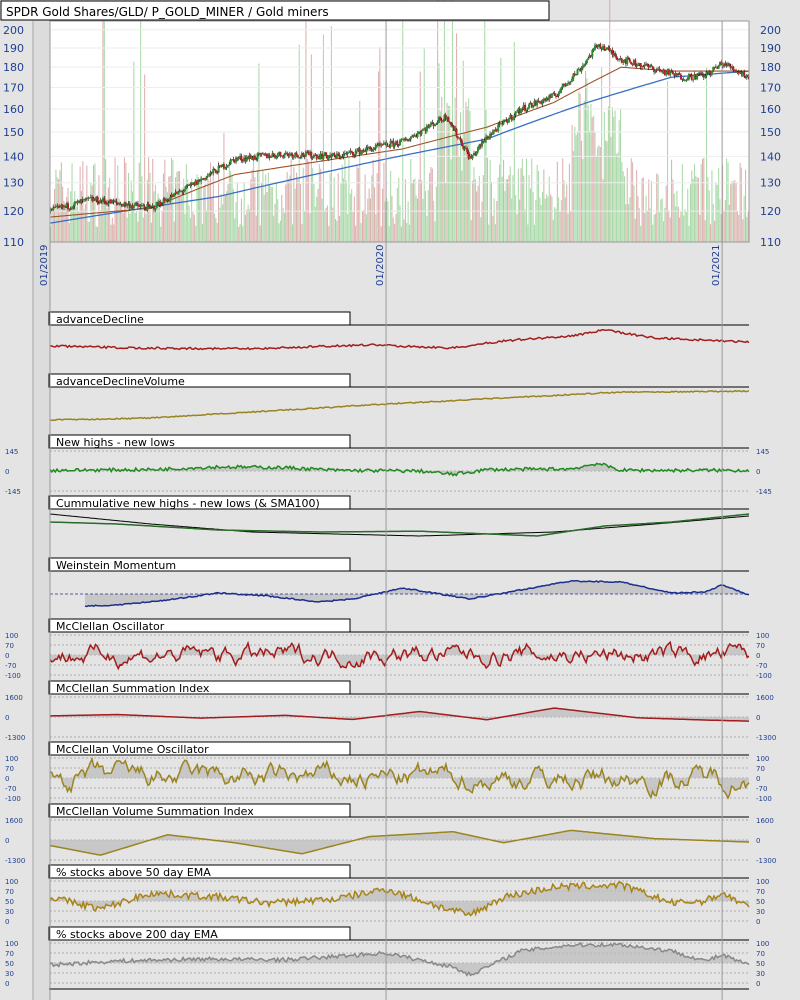  I want to click on panel-tick-label-right: -145, so click(764, 492).